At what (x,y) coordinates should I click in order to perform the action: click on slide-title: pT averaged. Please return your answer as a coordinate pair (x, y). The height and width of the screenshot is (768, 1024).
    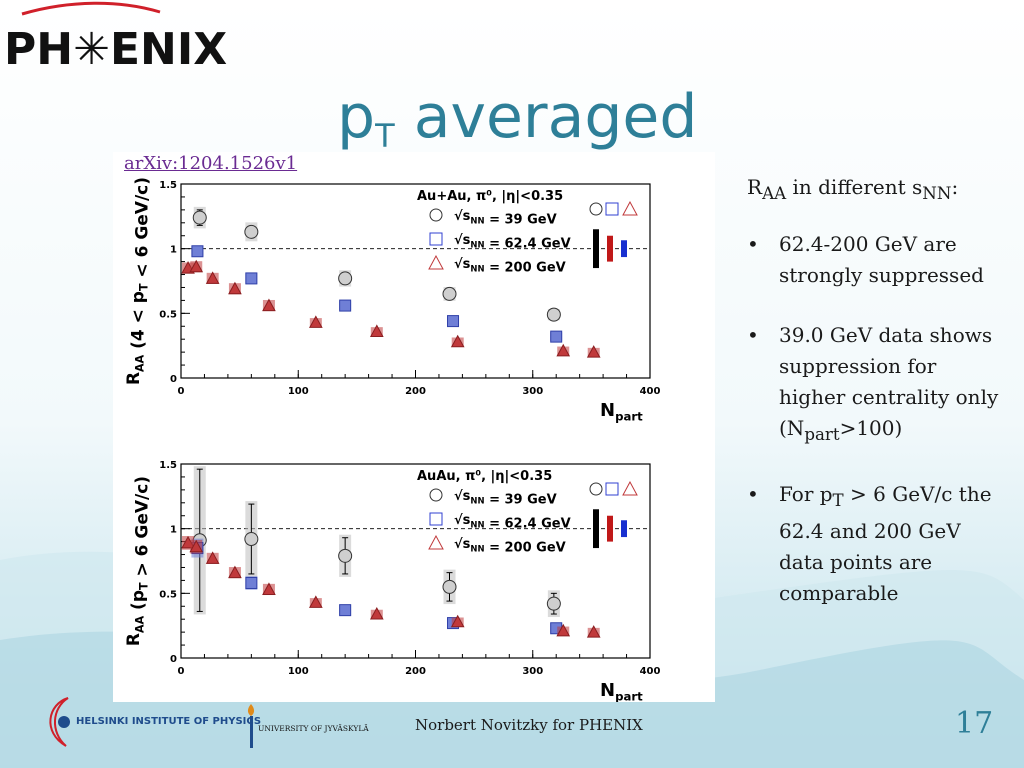
    Looking at the image, I should click on (517, 118).